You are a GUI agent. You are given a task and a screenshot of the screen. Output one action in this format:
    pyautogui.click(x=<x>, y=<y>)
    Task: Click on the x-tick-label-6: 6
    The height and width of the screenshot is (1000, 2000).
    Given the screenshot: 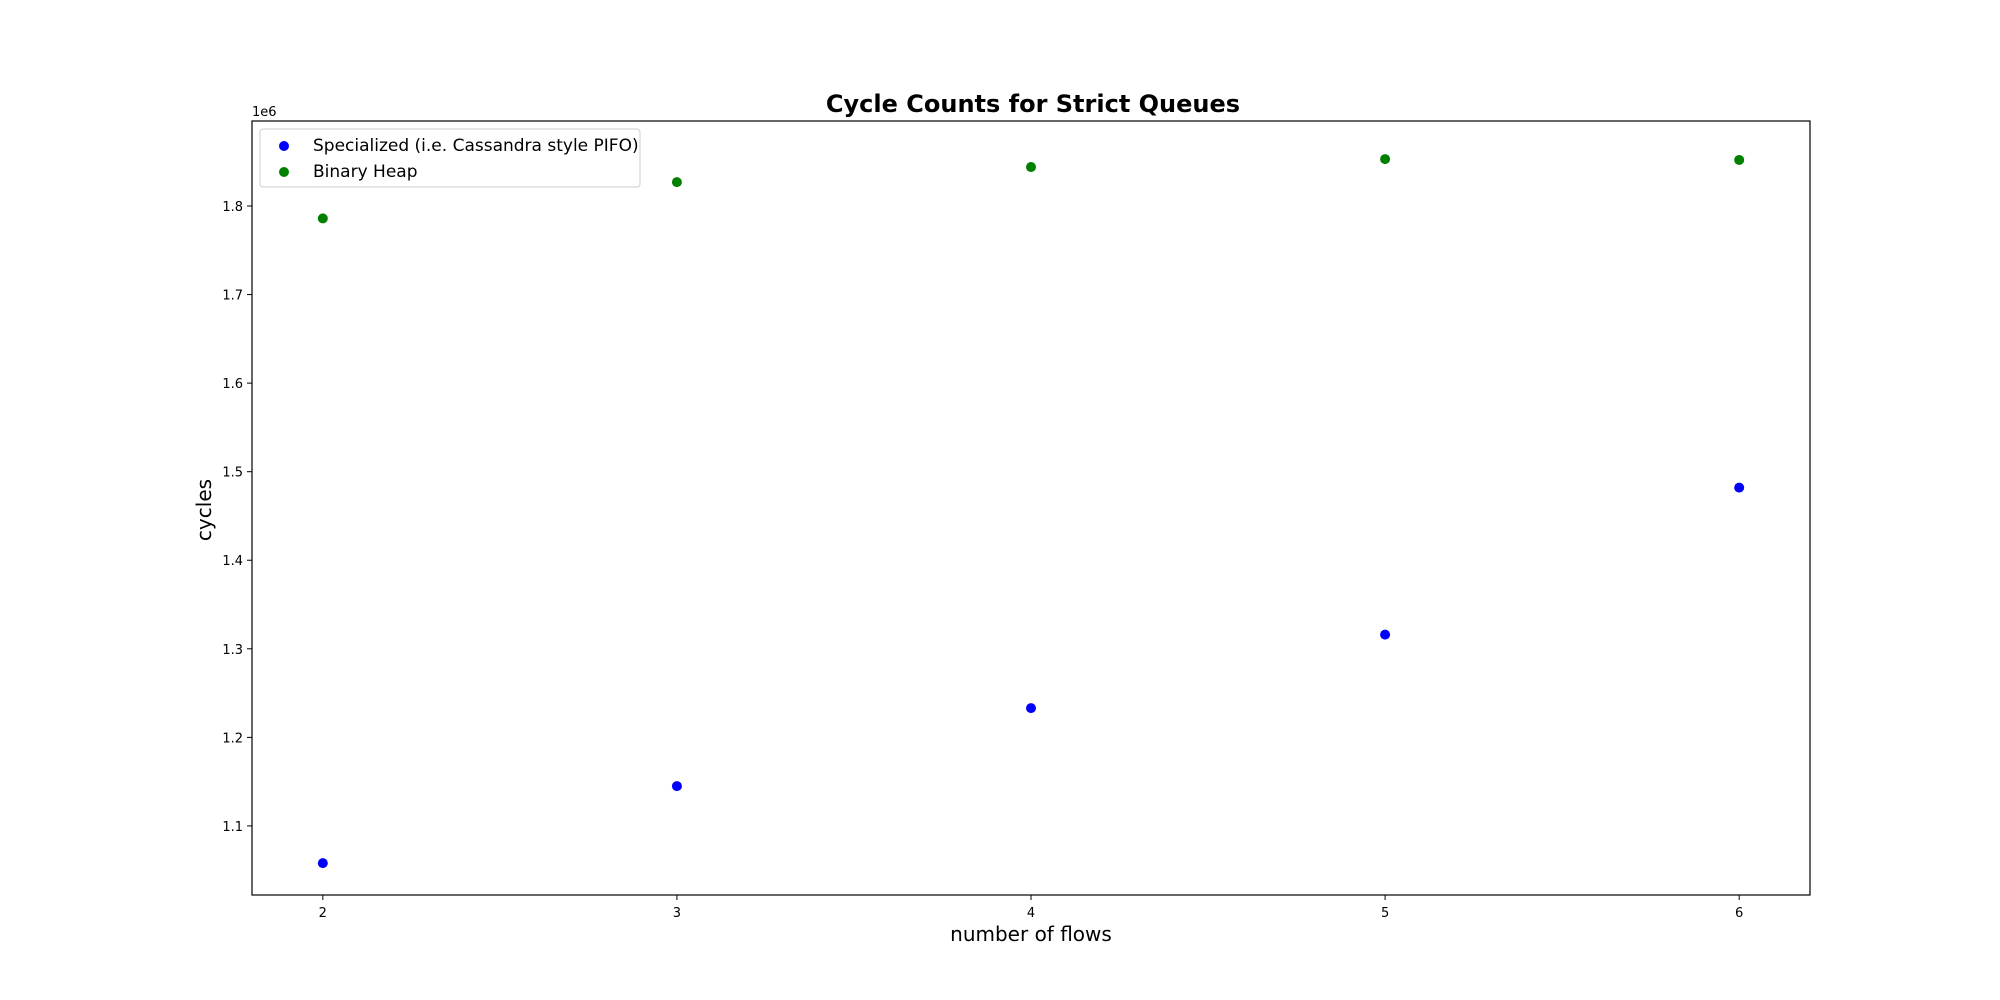 What is the action you would take?
    pyautogui.click(x=1739, y=913)
    